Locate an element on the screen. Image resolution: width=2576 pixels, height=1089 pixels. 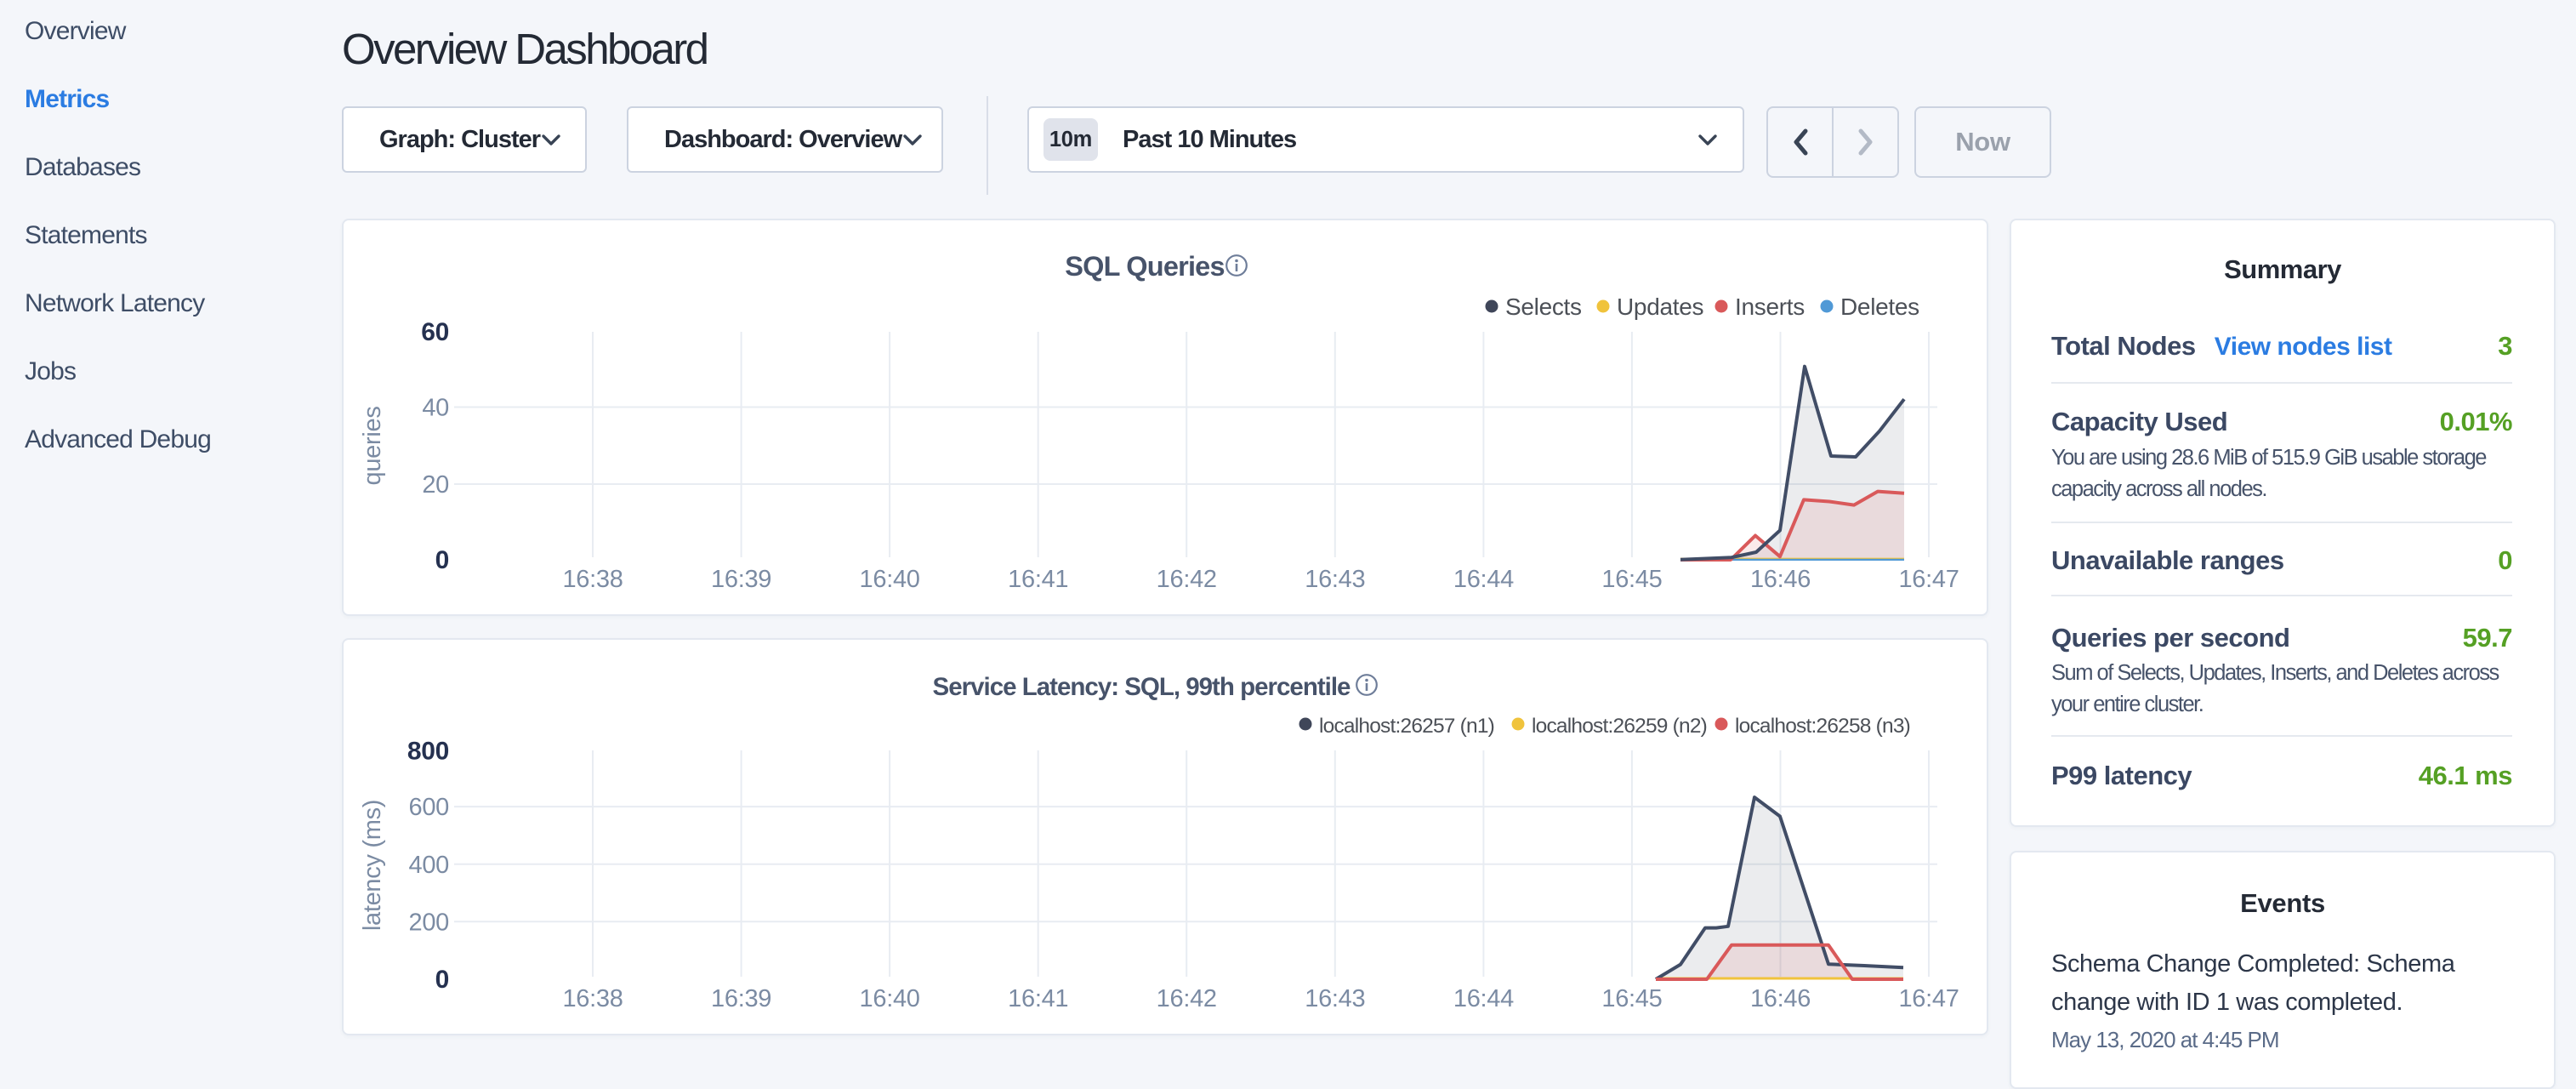
svg-text: Deletes is located at coordinates (1879, 307).